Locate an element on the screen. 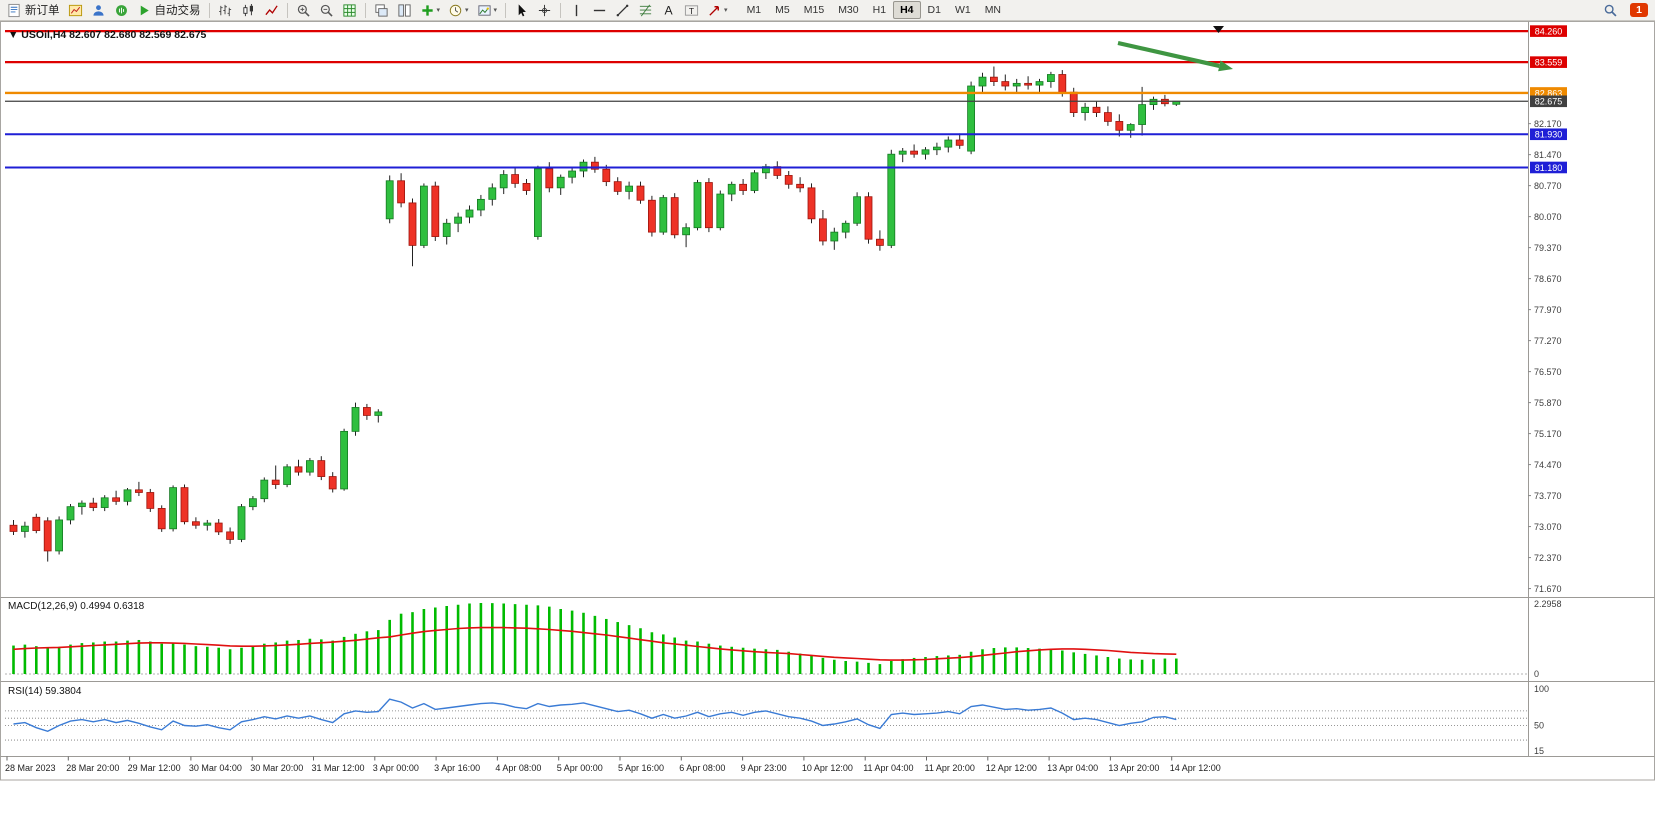 The width and height of the screenshot is (1655, 825). auto-trading-button: 自动交易 is located at coordinates (169, 10).